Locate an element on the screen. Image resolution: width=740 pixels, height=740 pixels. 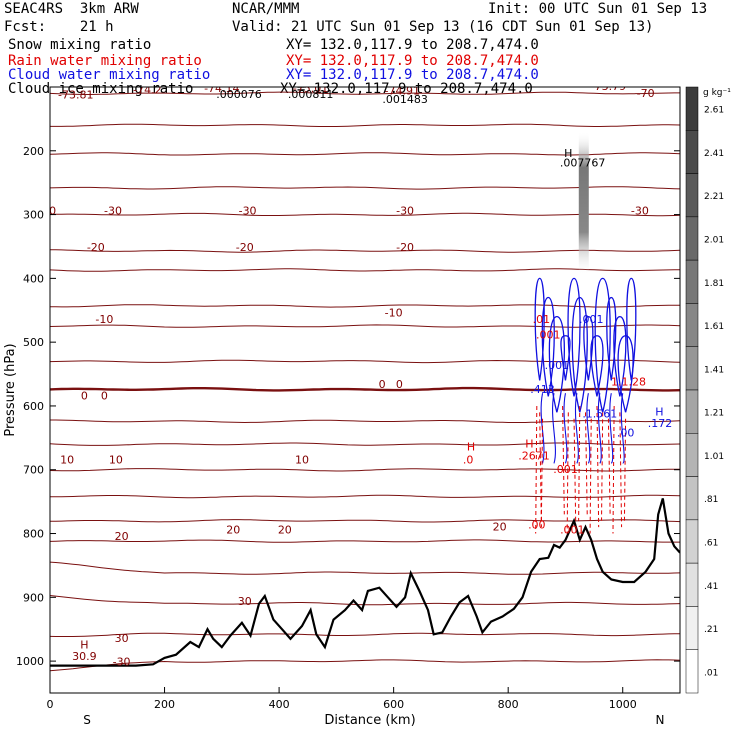
colorbar-label: .21 is located at coordinates (711, 630).